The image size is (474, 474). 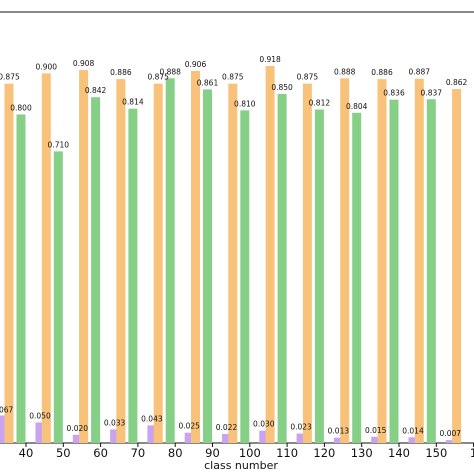 What do you see at coordinates (308, 77) in the screenshot?
I see `bar-label-s0-120: 0.875` at bounding box center [308, 77].